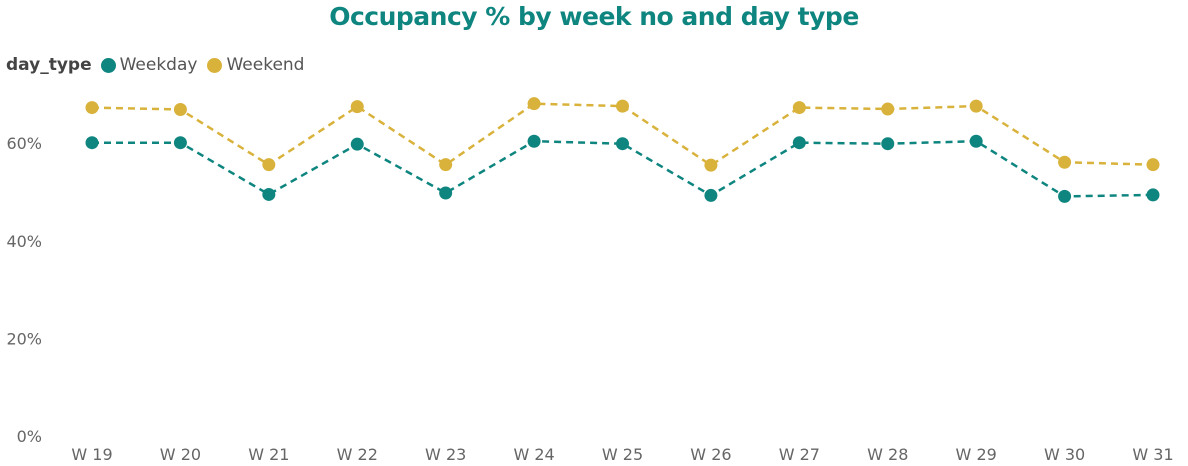 This screenshot has height=466, width=1188. Describe the element at coordinates (1064, 454) in the screenshot. I see `x-tick-label: W 30` at that location.